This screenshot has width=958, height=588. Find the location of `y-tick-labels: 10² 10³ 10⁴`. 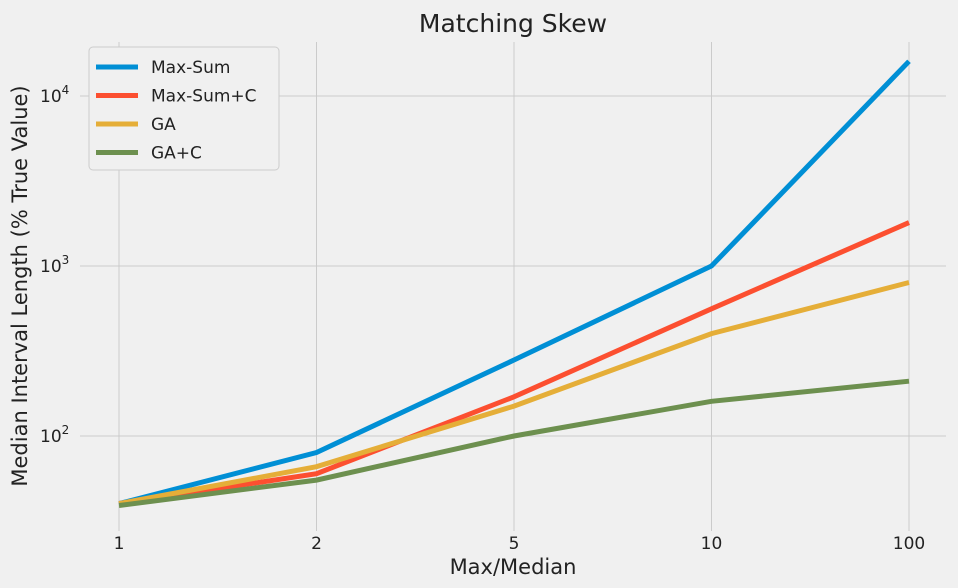

y-tick-labels: 10² 10³ 10⁴ is located at coordinates (54, 265).